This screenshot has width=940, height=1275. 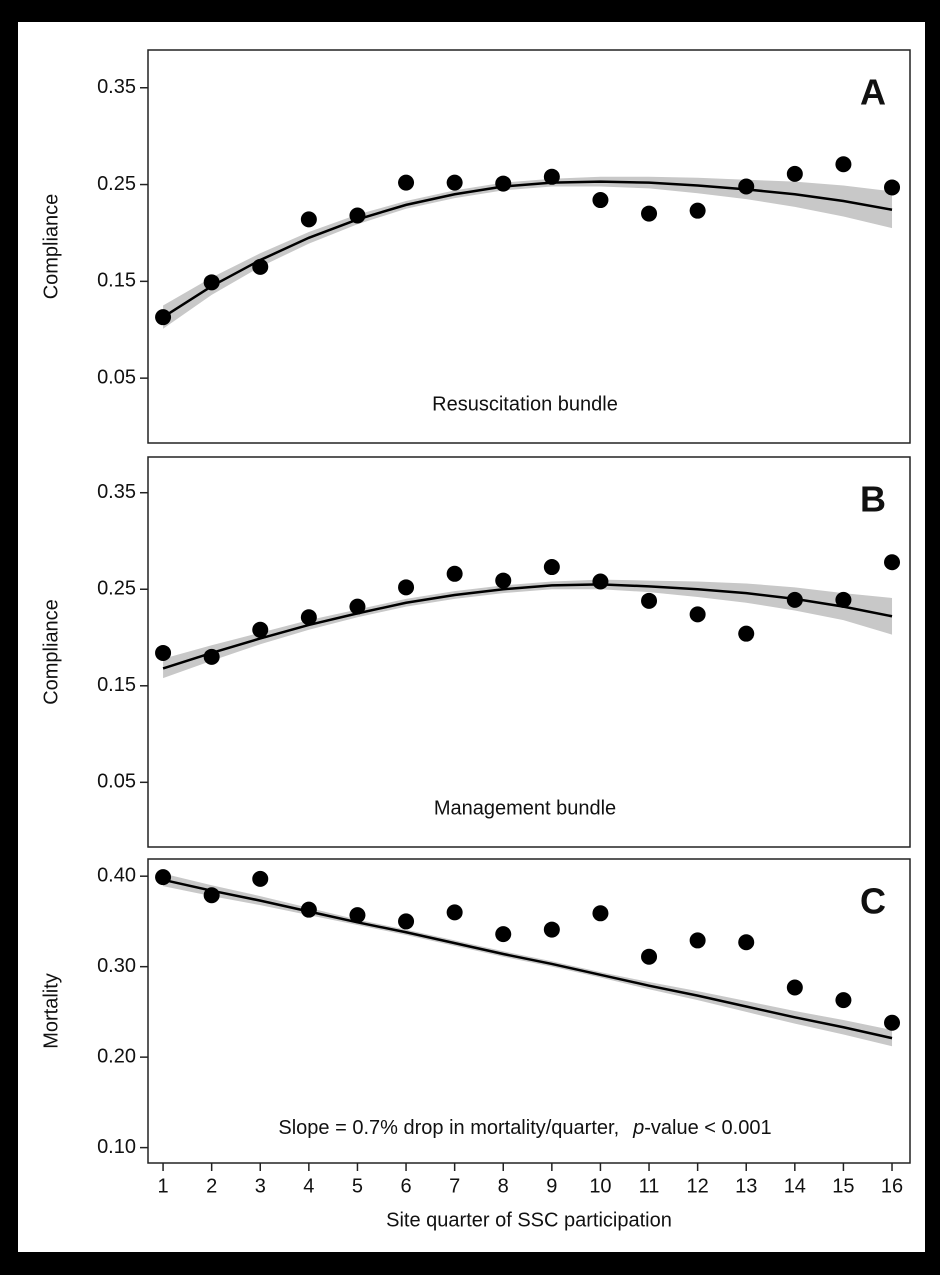 What do you see at coordinates (892, 1186) in the screenshot?
I see `x-tick-label: 16` at bounding box center [892, 1186].